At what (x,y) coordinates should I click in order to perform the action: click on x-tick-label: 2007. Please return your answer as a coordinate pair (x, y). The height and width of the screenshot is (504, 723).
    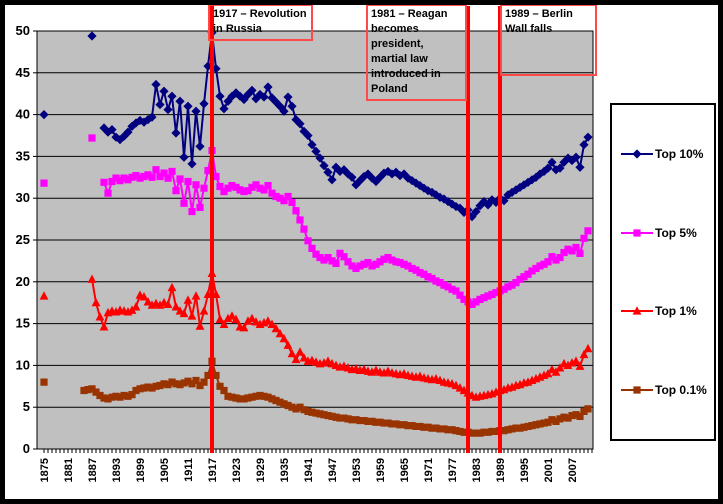
    Looking at the image, I should click on (573, 470).